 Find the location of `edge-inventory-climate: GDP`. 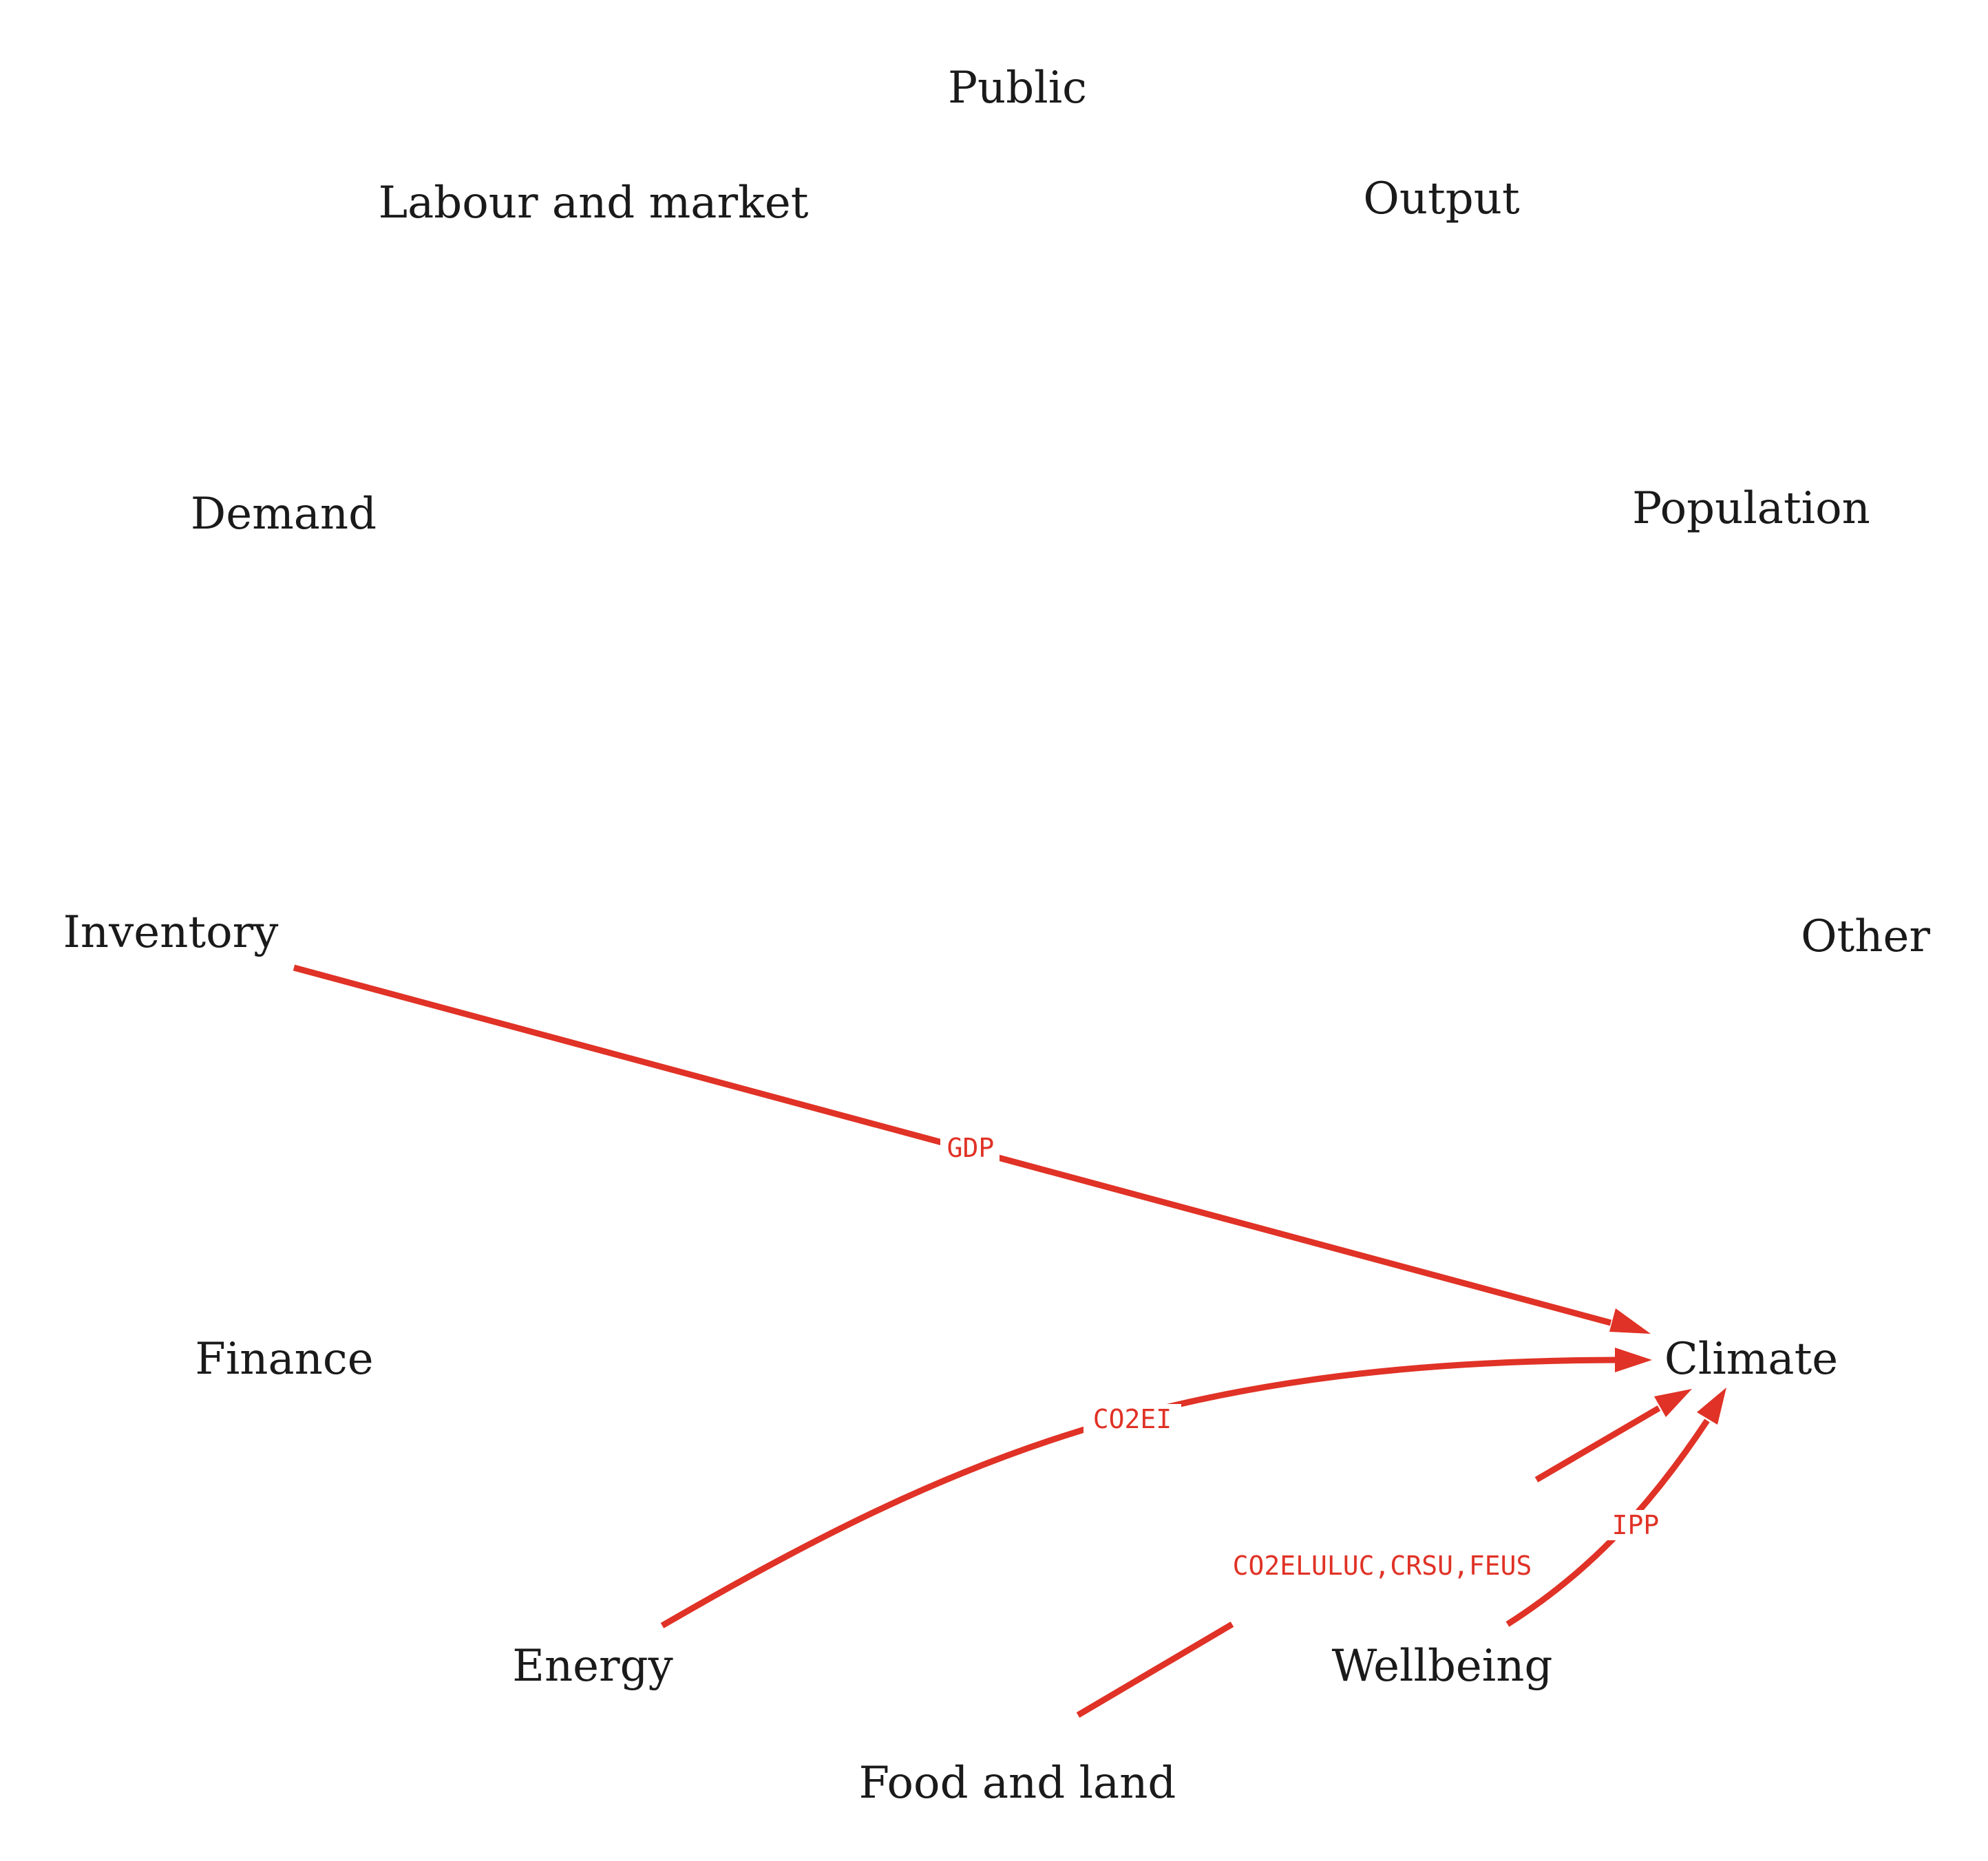

edge-inventory-climate: GDP is located at coordinates (972, 1149).